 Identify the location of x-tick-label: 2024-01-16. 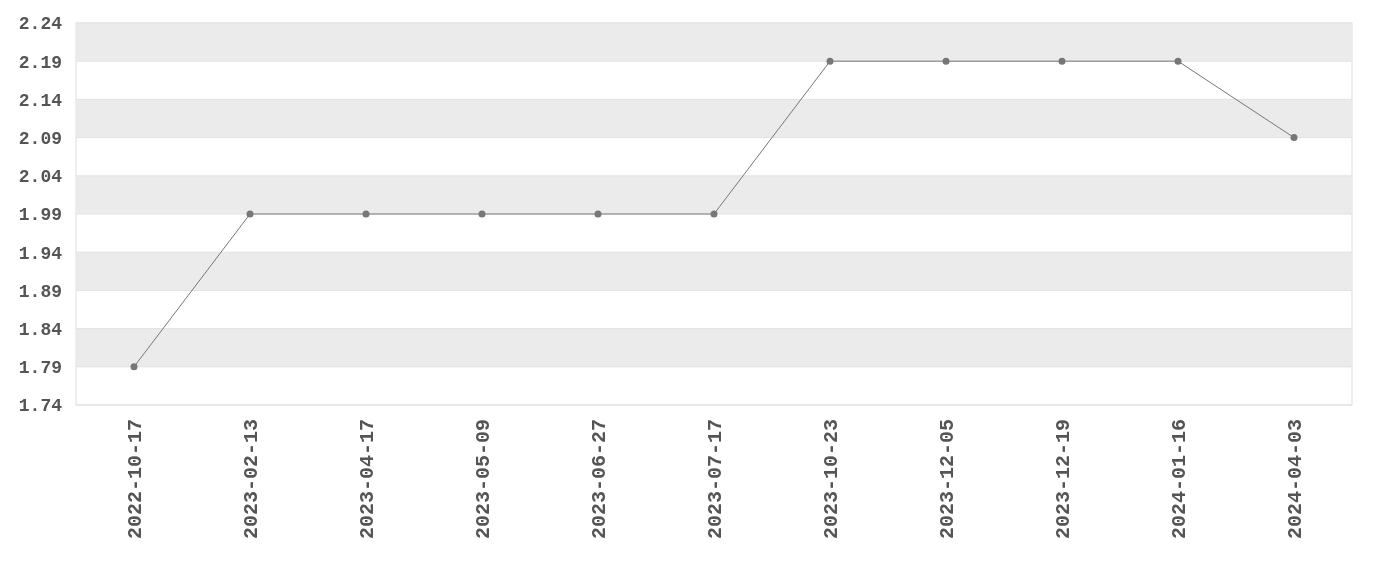
(1179, 479).